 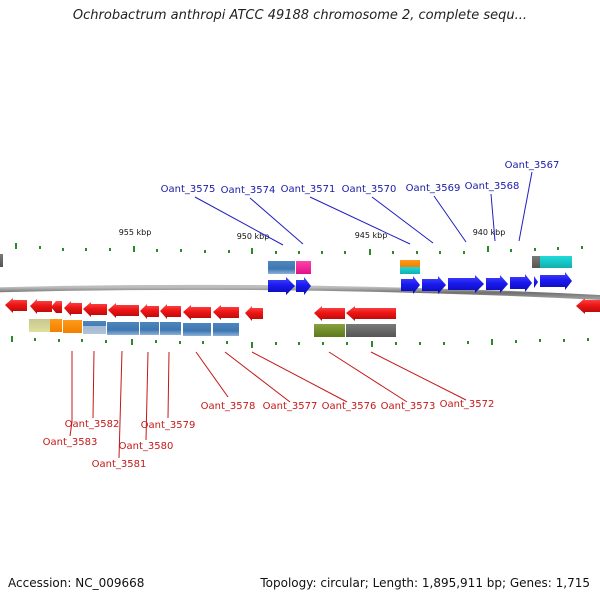 What do you see at coordinates (408, 406) in the screenshot?
I see `gene-label-oant-3573: Oant_3573` at bounding box center [408, 406].